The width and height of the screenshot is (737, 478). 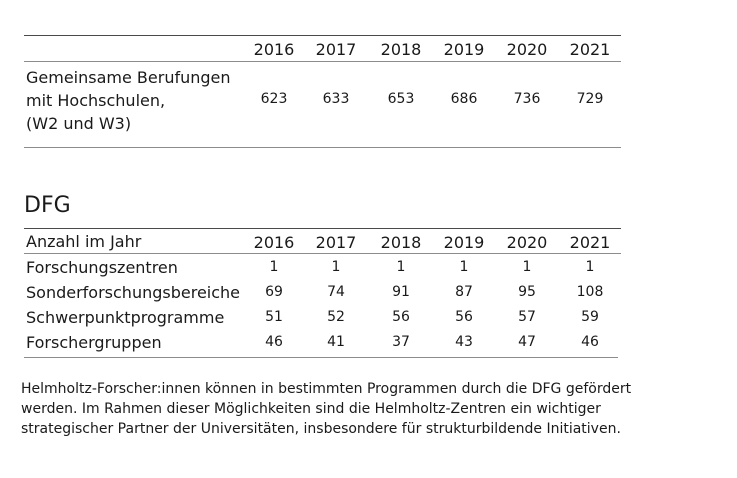 I want to click on table1-row-label-line3: (W2 und W3), so click(x=79, y=123).